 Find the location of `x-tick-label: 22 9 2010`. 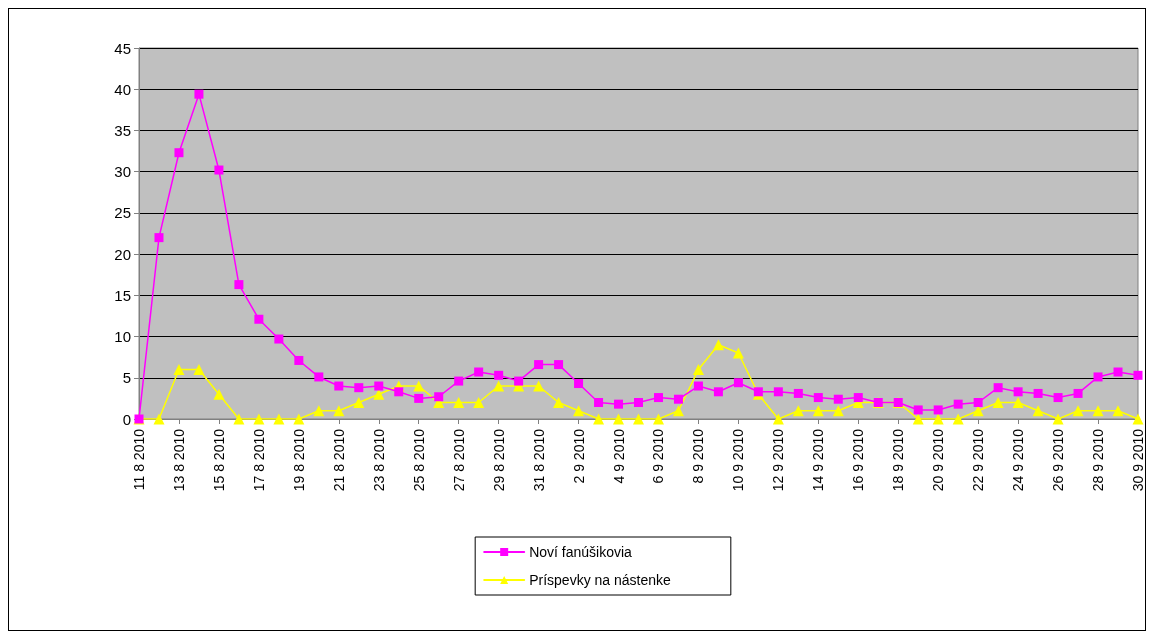

x-tick-label: 22 9 2010 is located at coordinates (978, 460).